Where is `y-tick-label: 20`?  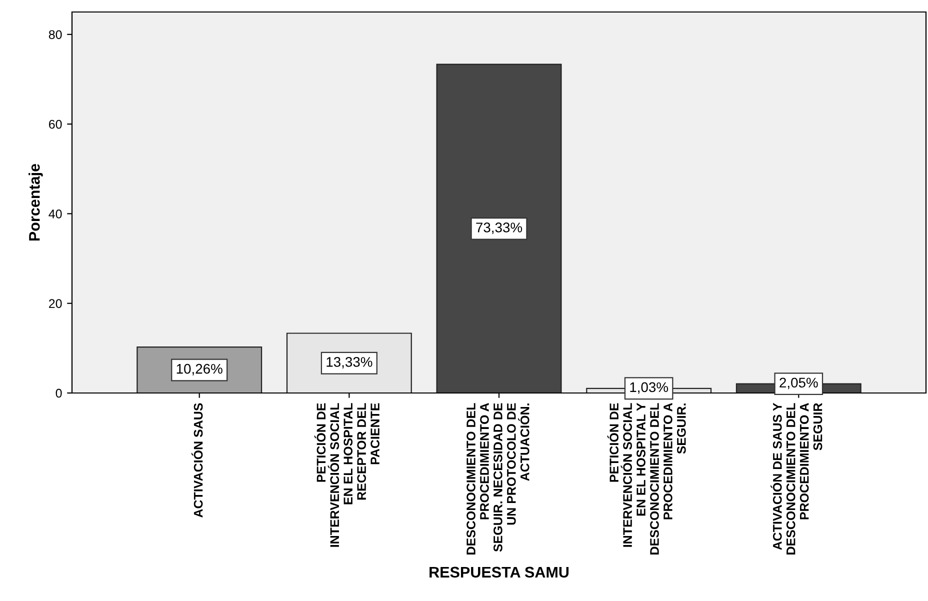 y-tick-label: 20 is located at coordinates (55, 303).